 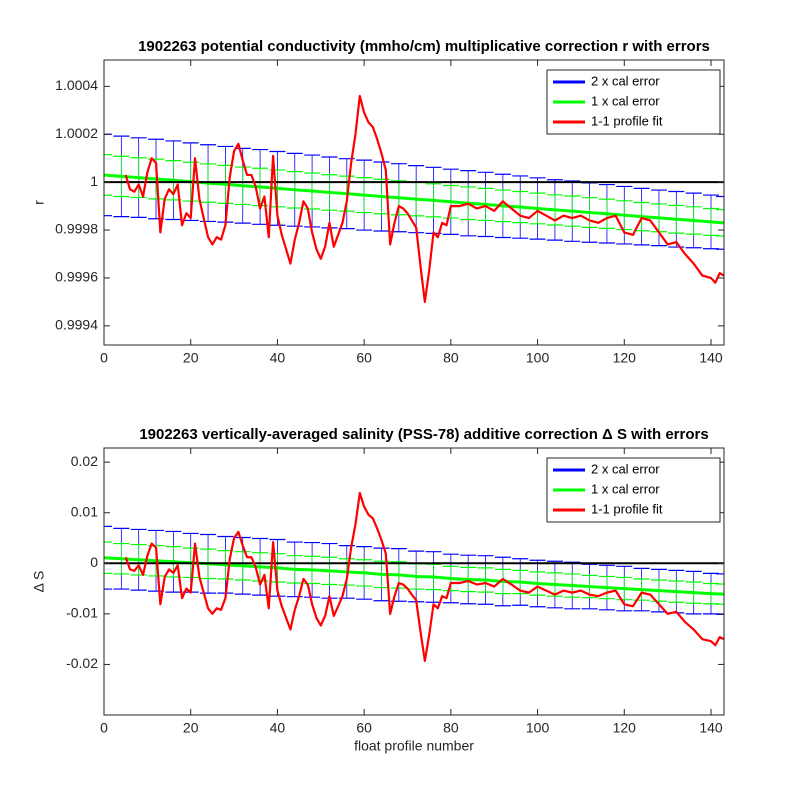 What do you see at coordinates (76, 277) in the screenshot?
I see `y-tick-label: 0.9996` at bounding box center [76, 277].